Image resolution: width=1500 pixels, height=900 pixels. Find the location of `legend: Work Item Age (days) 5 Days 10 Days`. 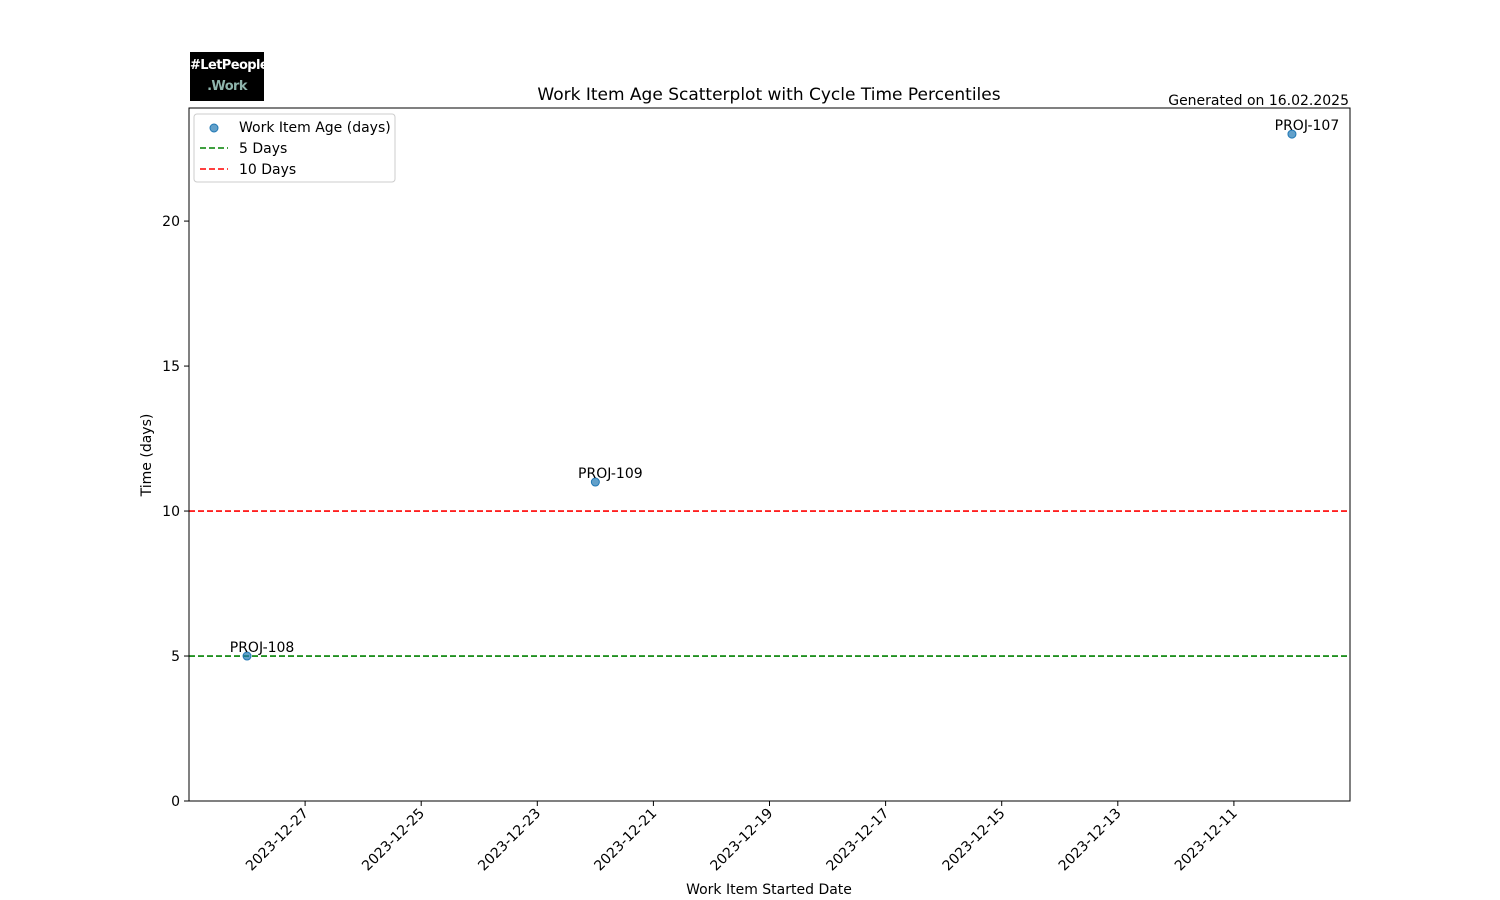

legend: Work Item Age (days) 5 Days 10 Days is located at coordinates (294, 148).